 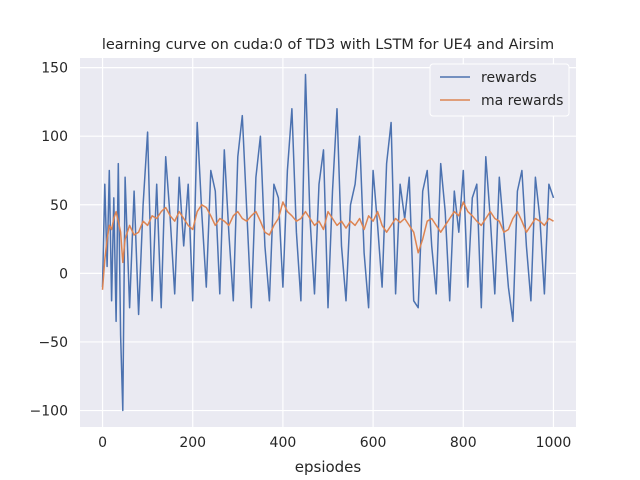 I want to click on y-tick-label: −50, so click(x=53, y=343).